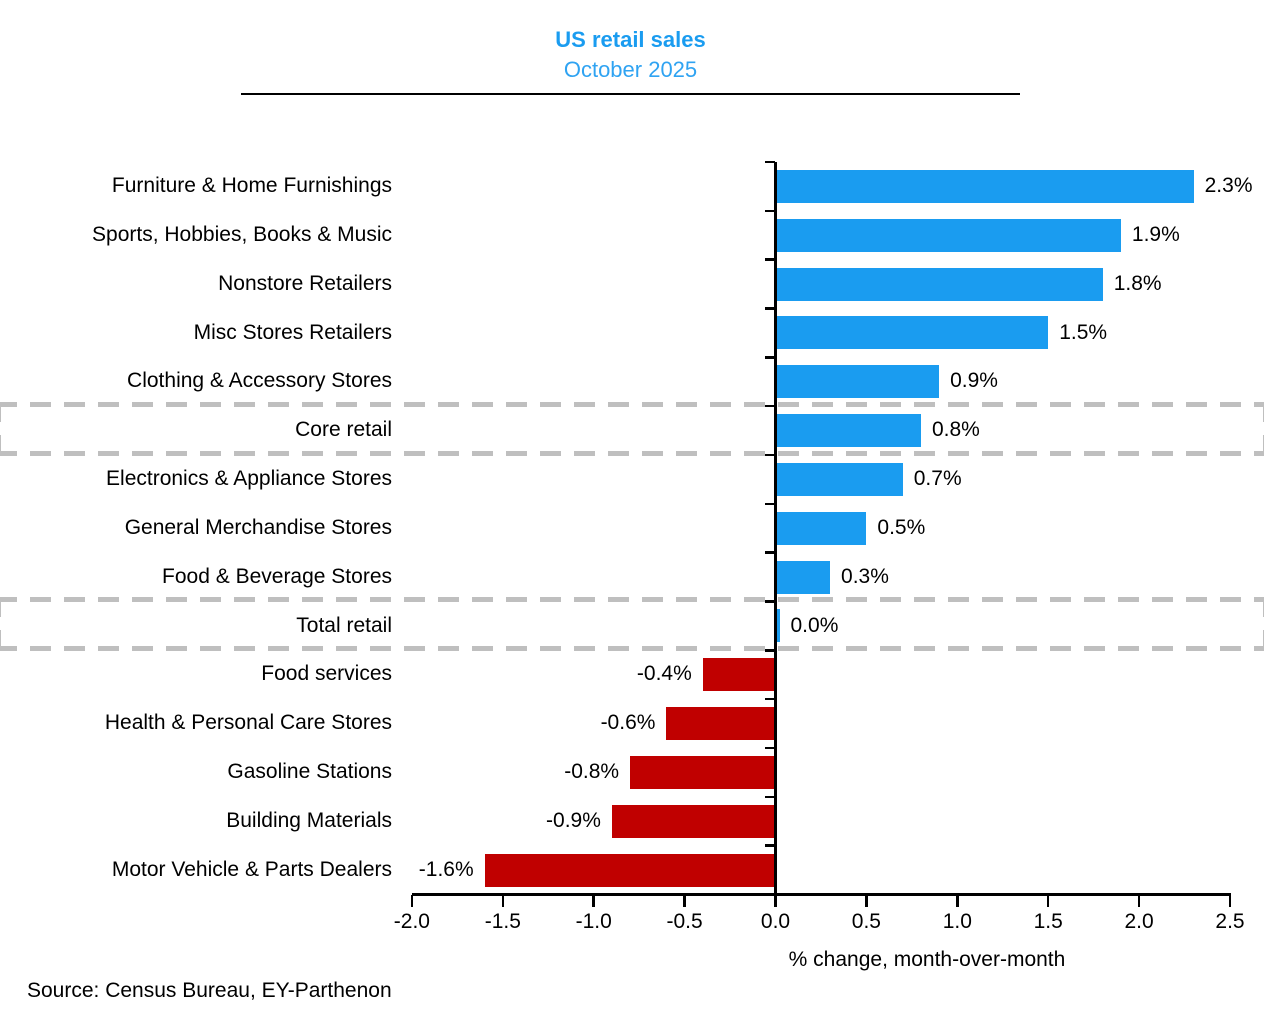 This screenshot has height=1034, width=1264. Describe the element at coordinates (1228, 185) in the screenshot. I see `value-label-furniture-home-furnishings: 2.3%` at that location.